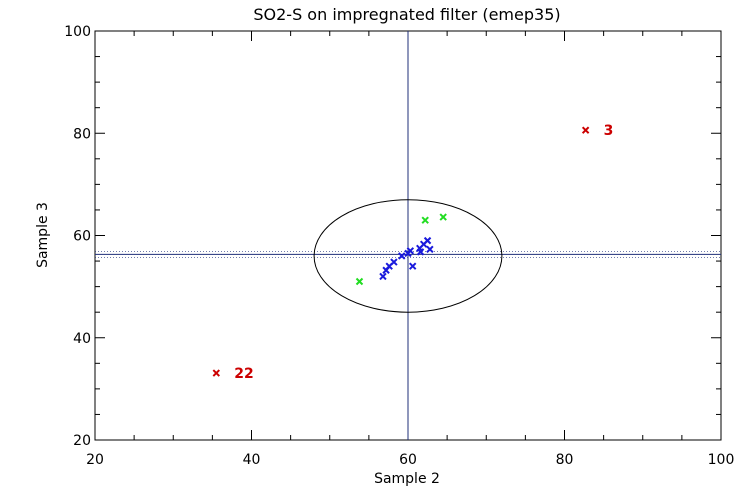 This screenshot has height=500, width=750. What do you see at coordinates (408, 256) in the screenshot?
I see `confidence-ellipse` at bounding box center [408, 256].